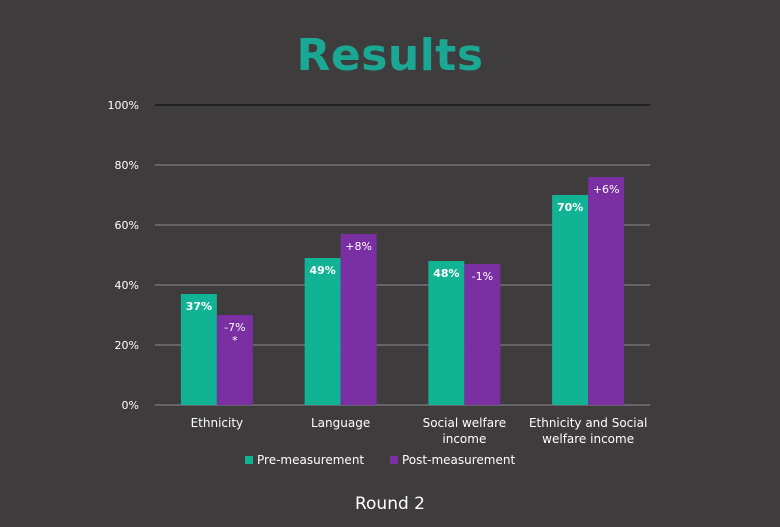 Image resolution: width=780 pixels, height=527 pixels. What do you see at coordinates (127, 165) in the screenshot?
I see `y-tick-label: 80%` at bounding box center [127, 165].